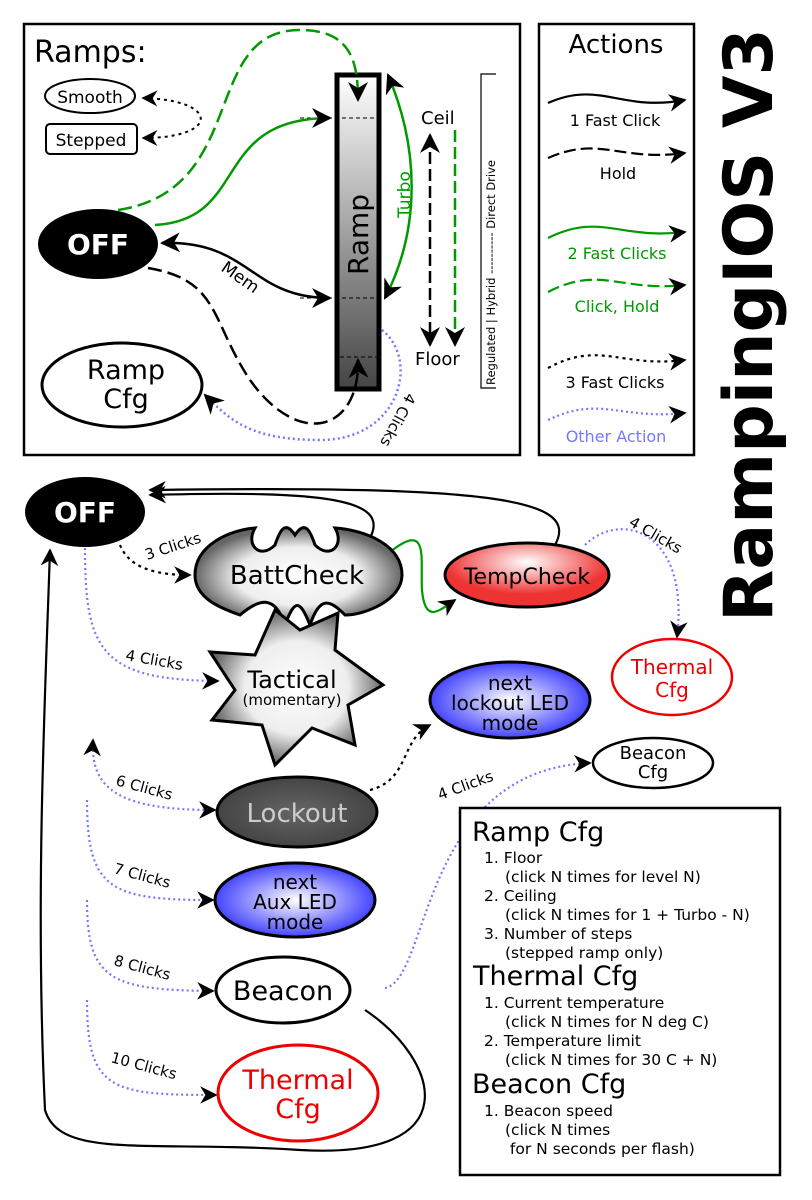  I want to click on legend-line: (click N times for 1 + Turbo - N), so click(627, 915).